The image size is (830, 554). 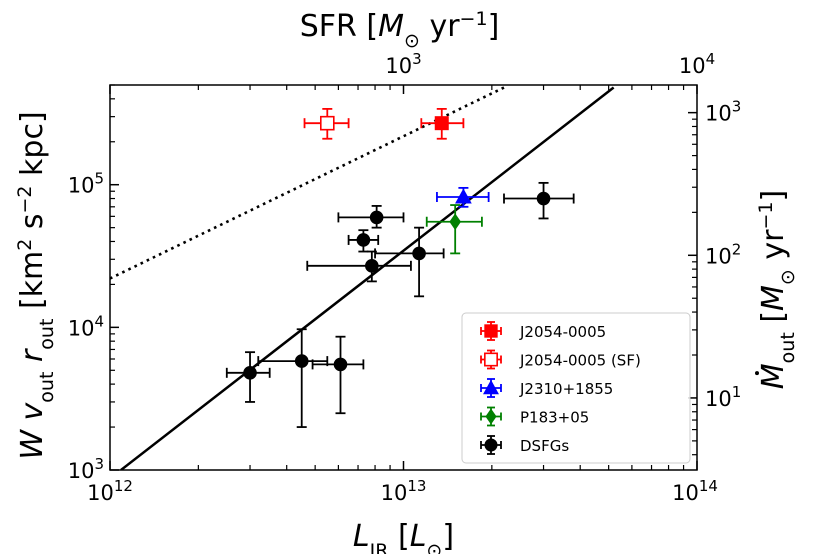 I want to click on top-axis-title: SFR [M⊙ yr−1], so click(x=400, y=30).